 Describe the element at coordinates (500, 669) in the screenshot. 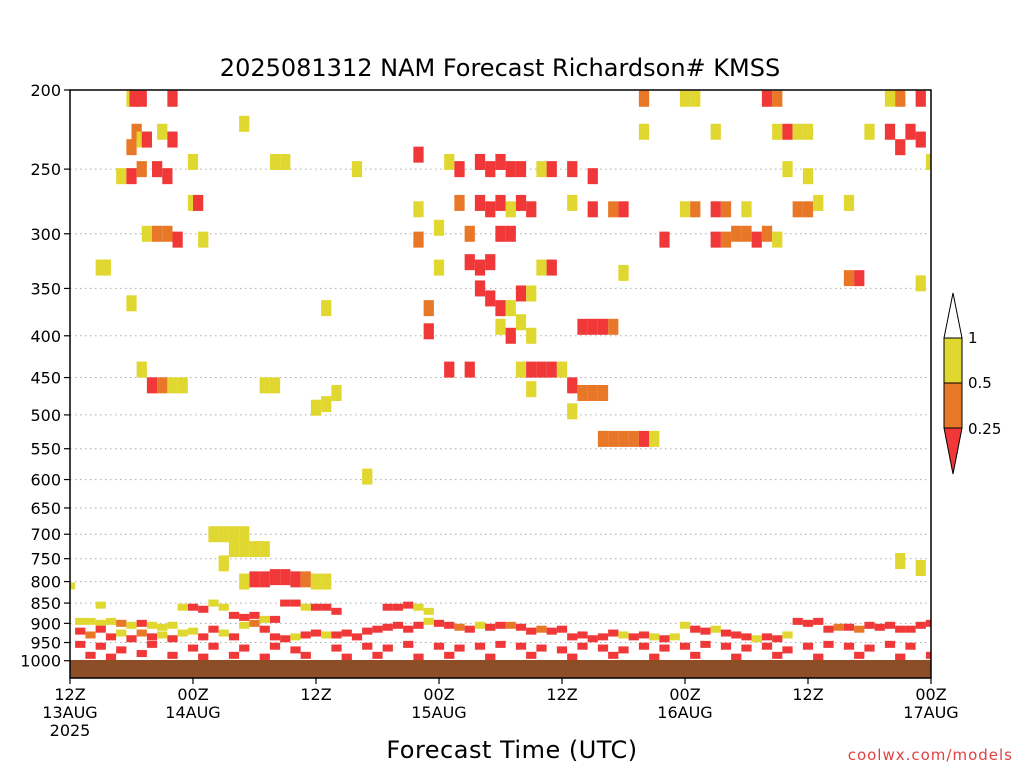

I see `ground-band` at that location.